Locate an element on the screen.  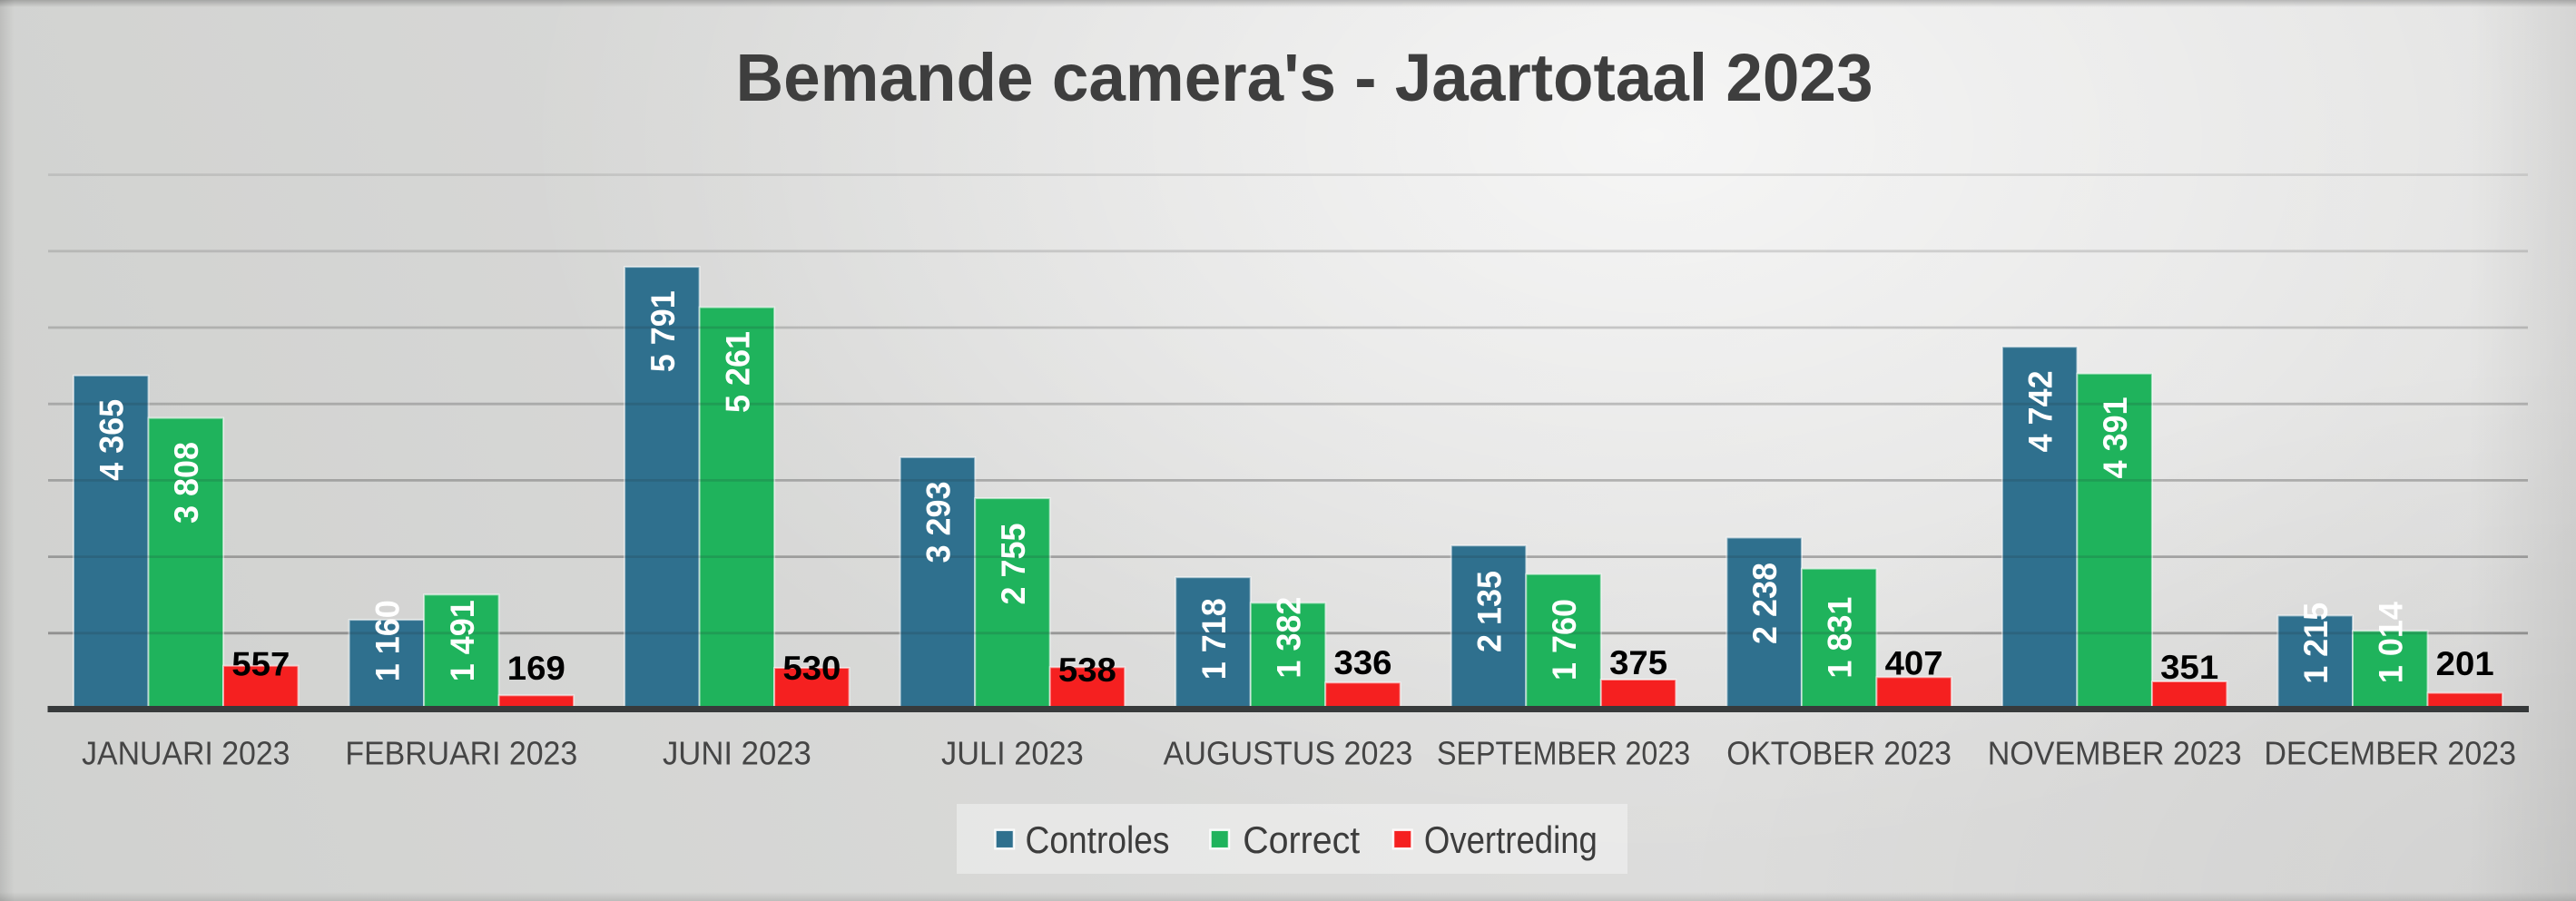
svg-text: 5 791 is located at coordinates (663, 331).